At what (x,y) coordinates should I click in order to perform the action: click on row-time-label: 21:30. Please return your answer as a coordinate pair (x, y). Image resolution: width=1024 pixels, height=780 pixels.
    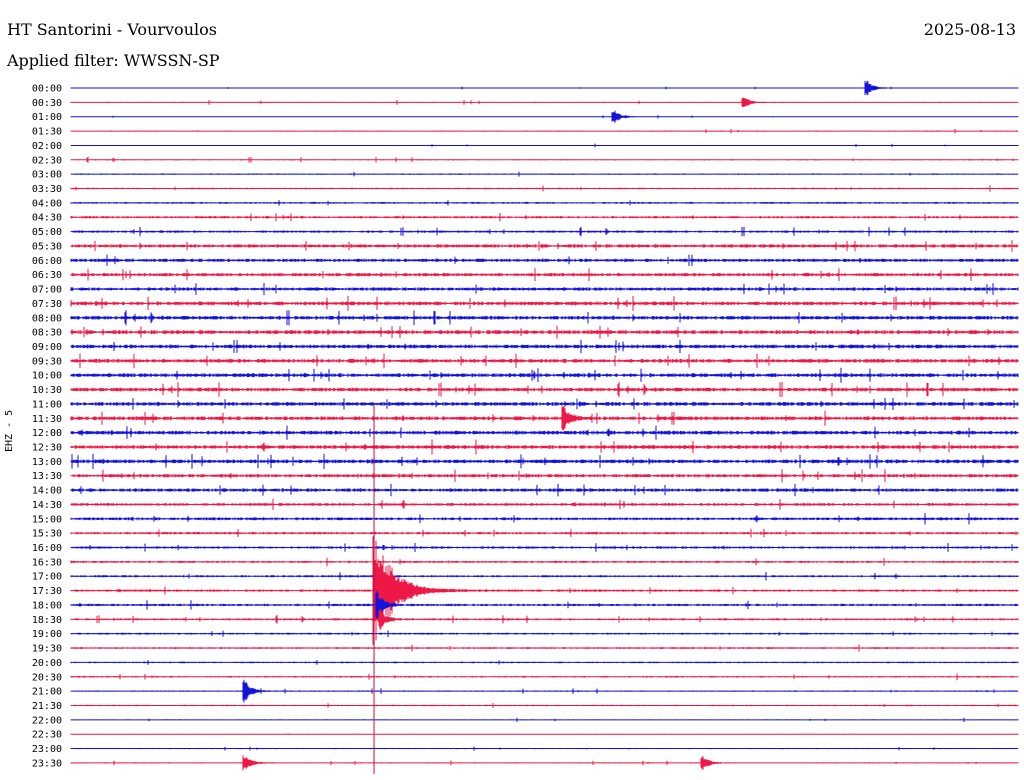
    Looking at the image, I should click on (47, 706).